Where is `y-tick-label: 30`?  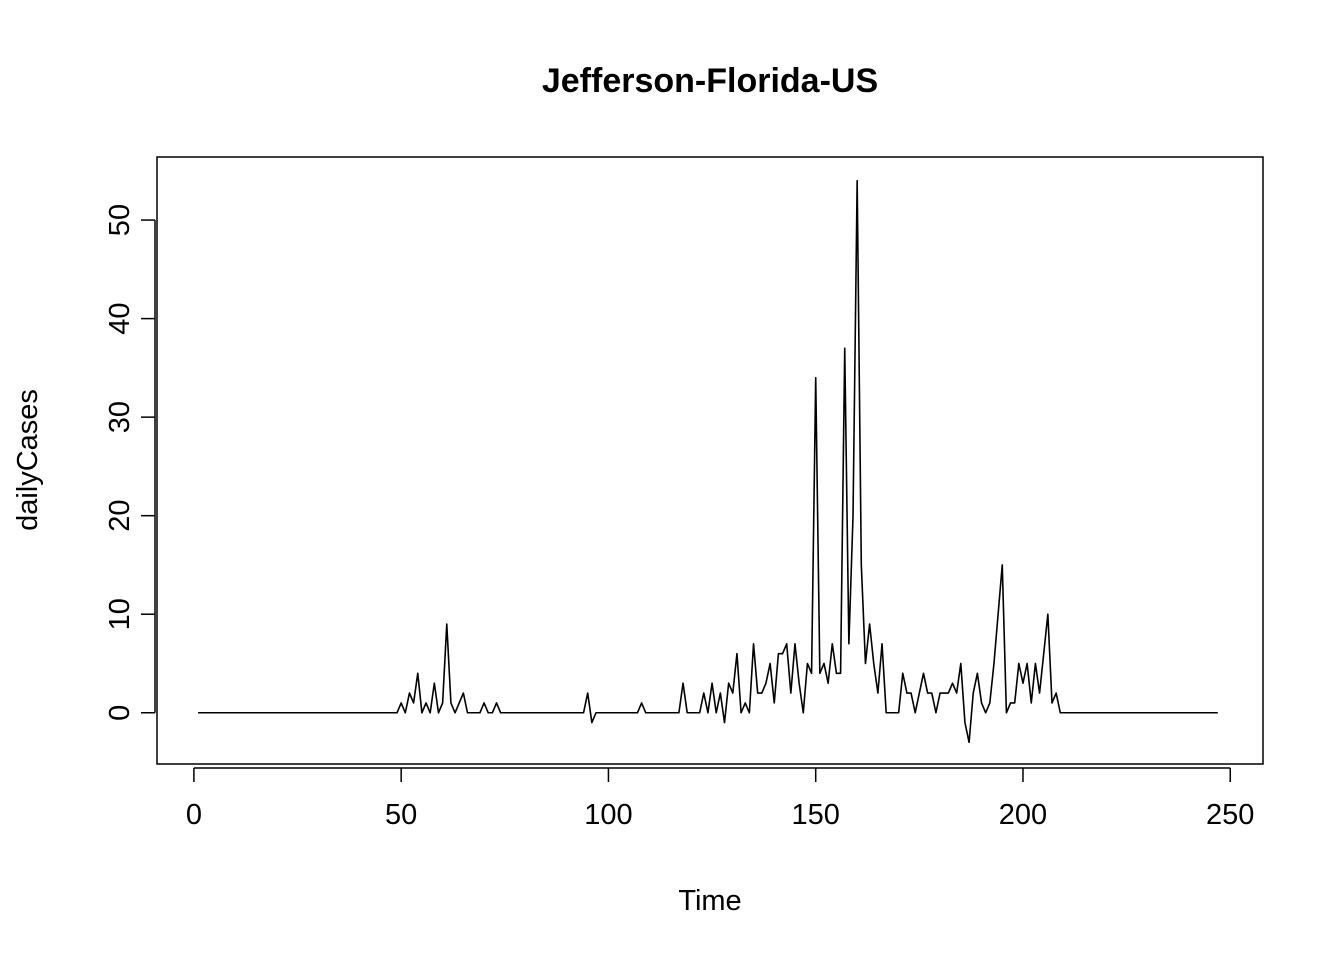
y-tick-label: 30 is located at coordinates (120, 417).